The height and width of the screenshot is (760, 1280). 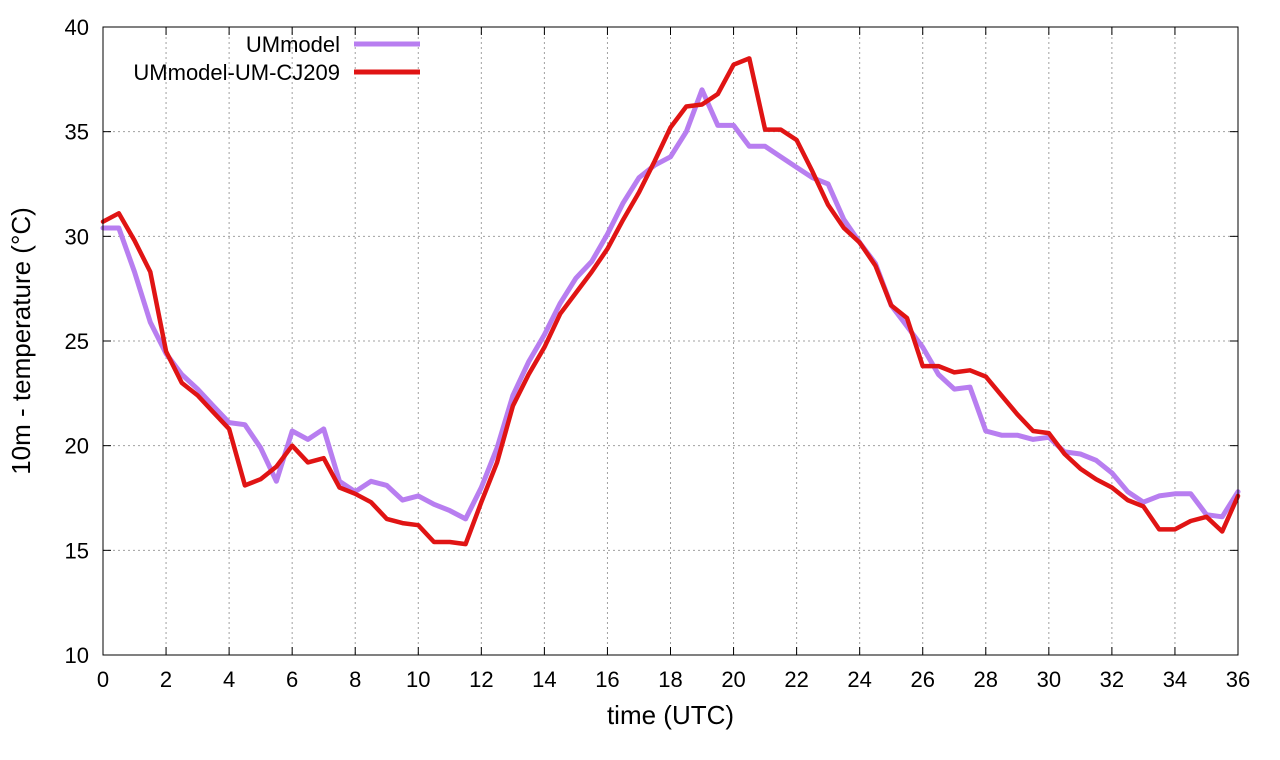 What do you see at coordinates (77, 550) in the screenshot?
I see `y-tick-label: 15` at bounding box center [77, 550].